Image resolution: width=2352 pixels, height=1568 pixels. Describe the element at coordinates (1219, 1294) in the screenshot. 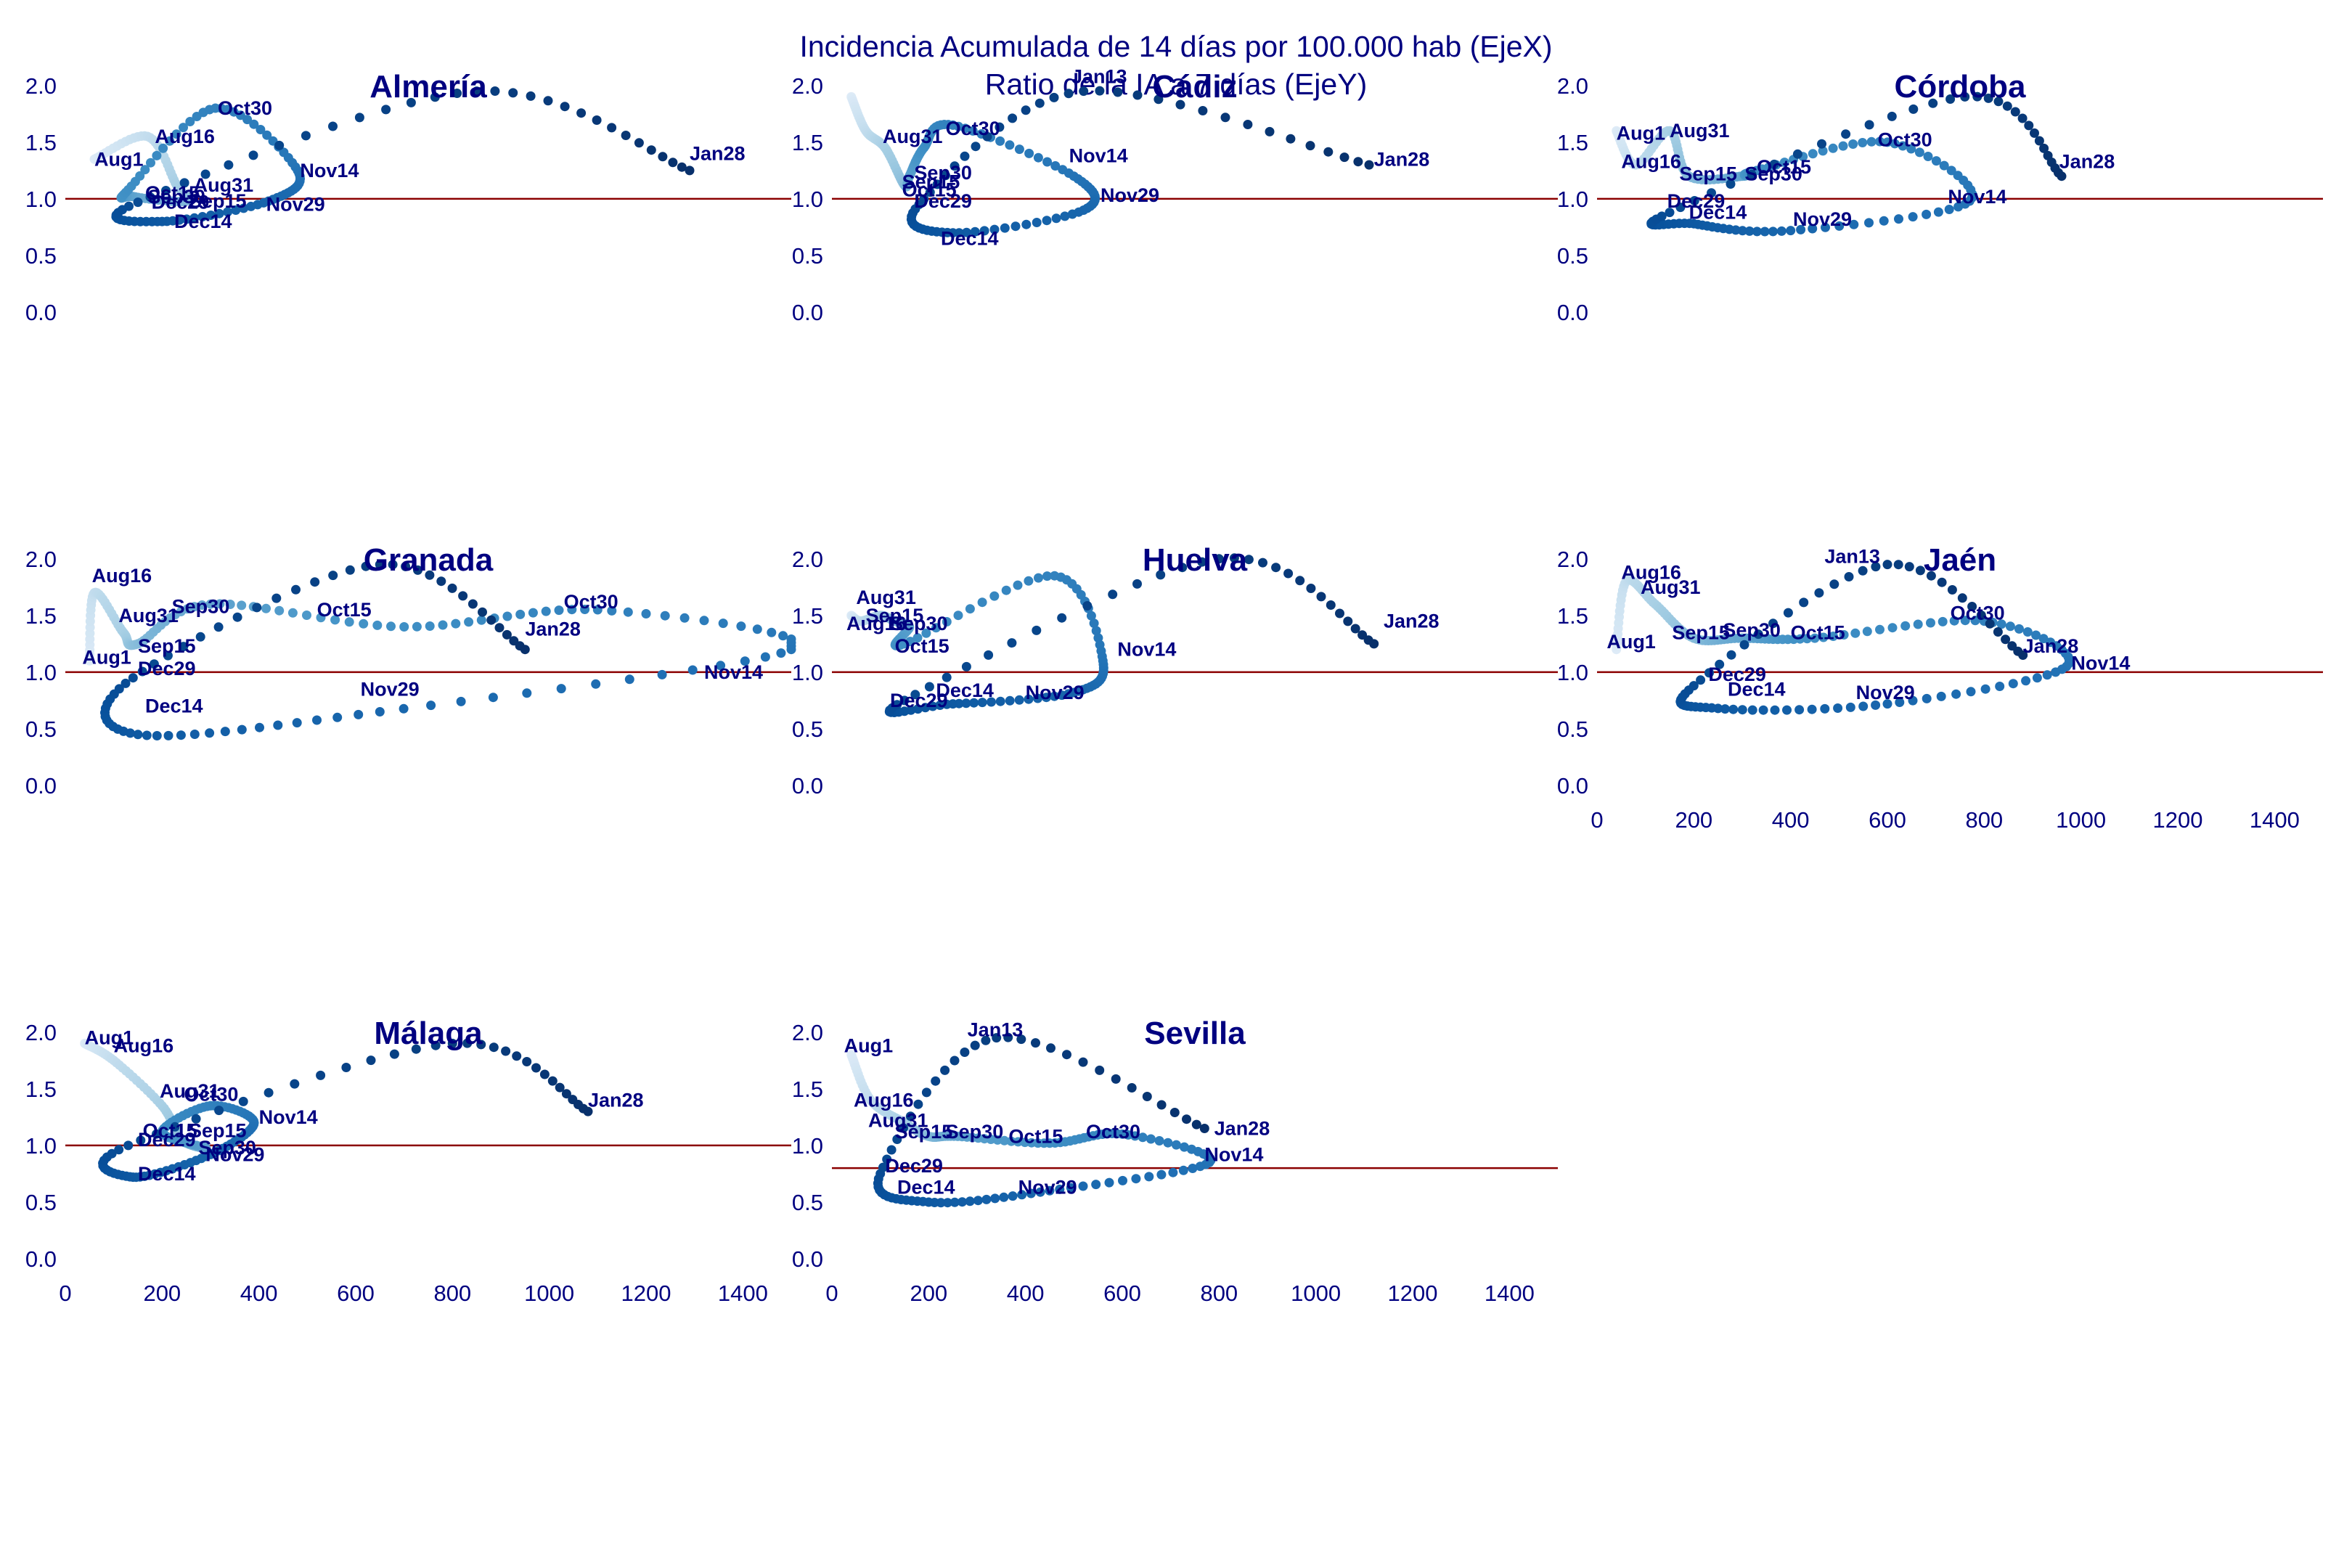

I see `x-tick-label: 800` at that location.